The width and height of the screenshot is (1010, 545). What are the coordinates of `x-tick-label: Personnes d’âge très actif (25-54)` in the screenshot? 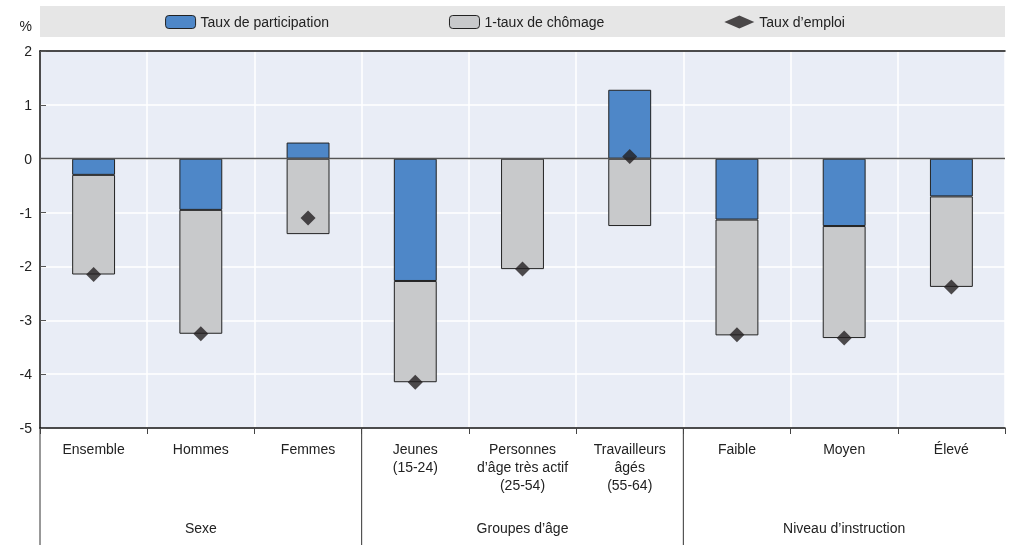 It's located at (522, 467).